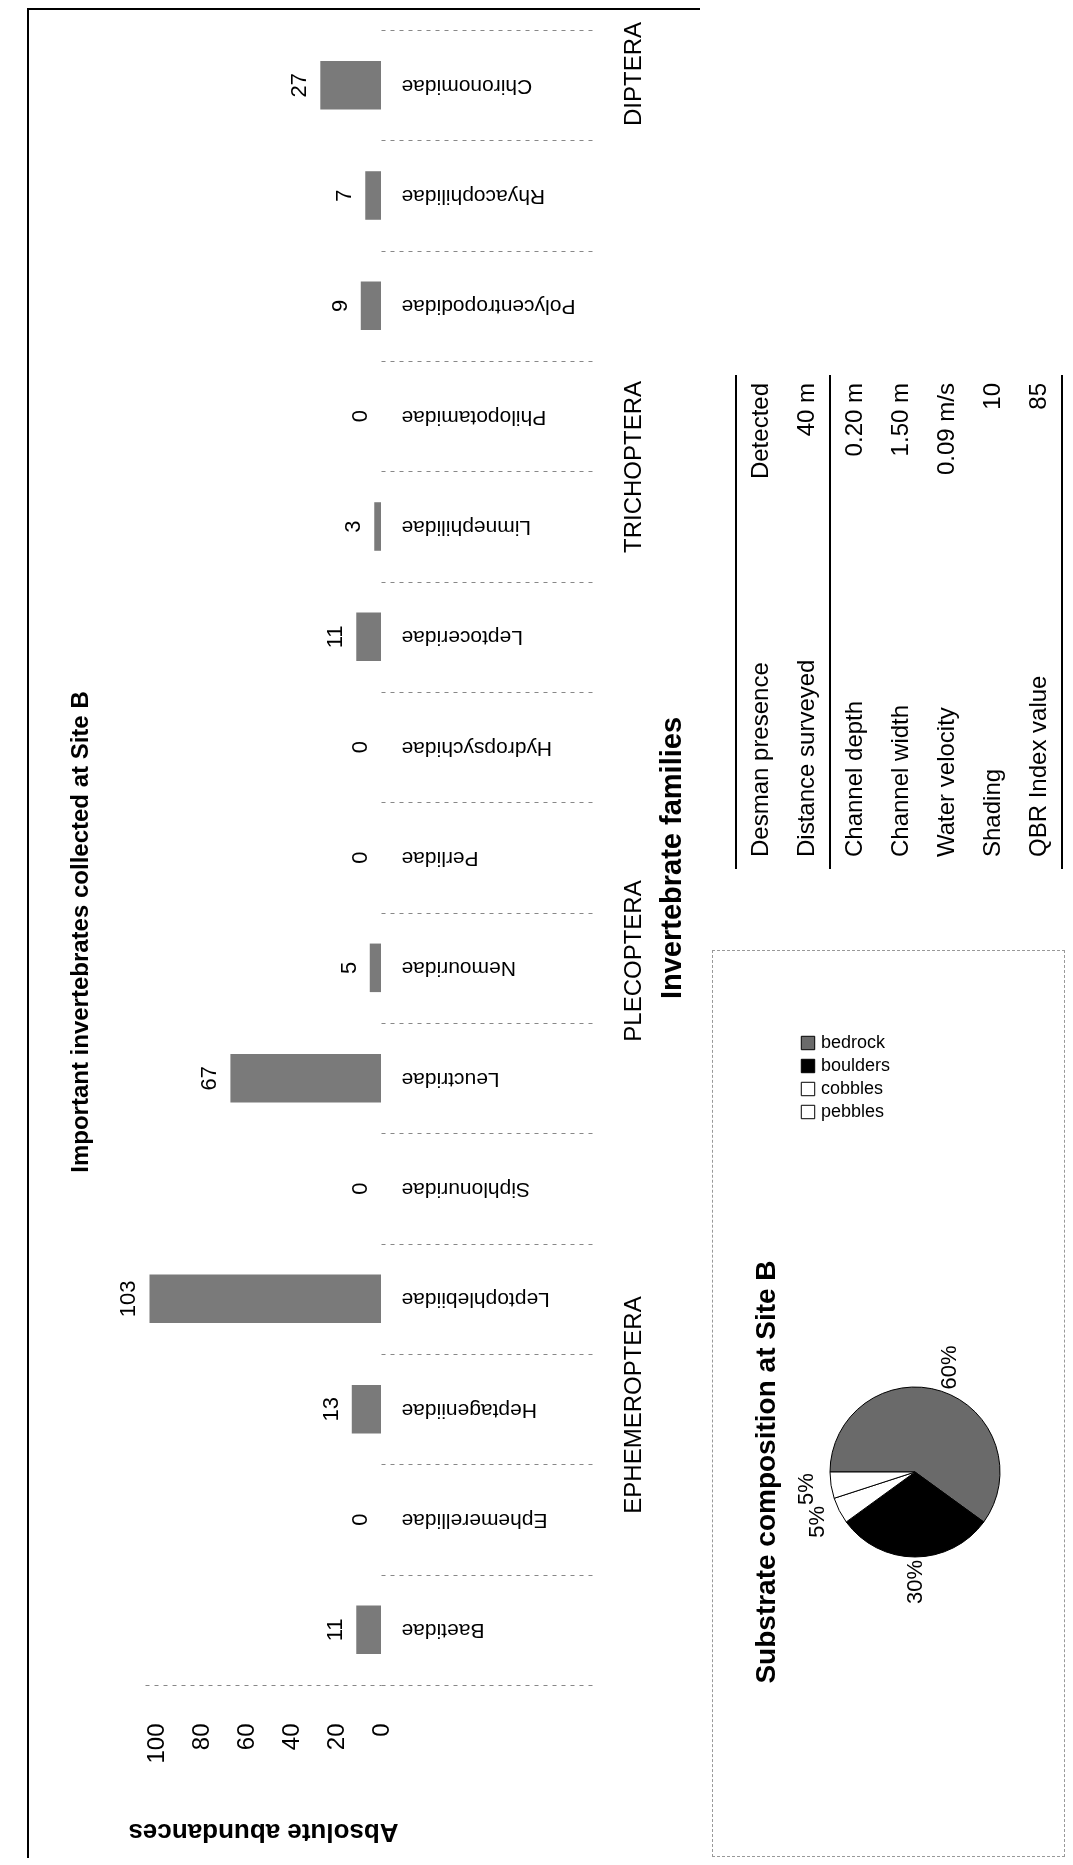 Image resolution: width=1073 pixels, height=1865 pixels. What do you see at coordinates (344, 195) in the screenshot?
I see `data-label: 7` at bounding box center [344, 195].